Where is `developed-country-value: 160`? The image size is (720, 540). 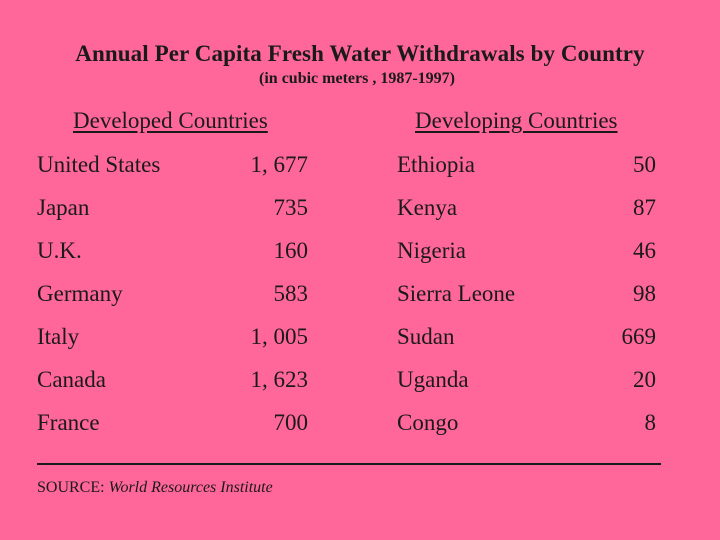
developed-country-value: 160 is located at coordinates (291, 250).